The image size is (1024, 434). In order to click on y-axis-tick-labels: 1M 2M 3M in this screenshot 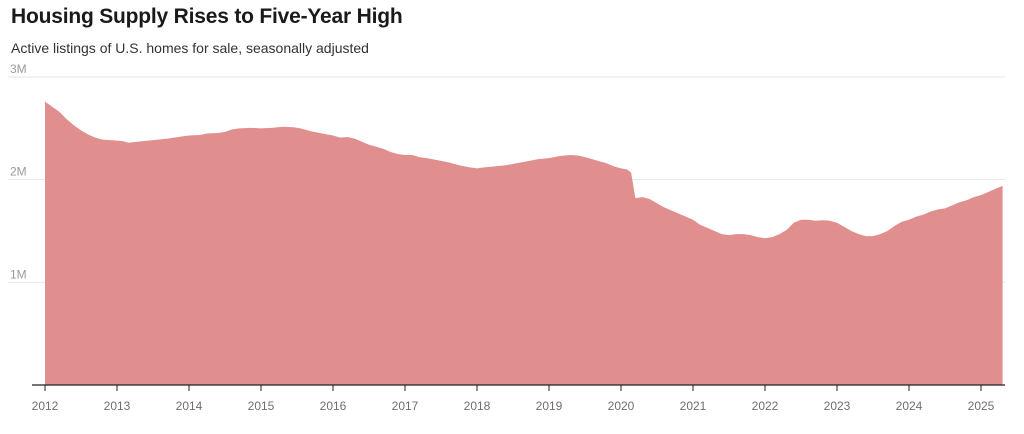, I will do `click(18, 171)`.